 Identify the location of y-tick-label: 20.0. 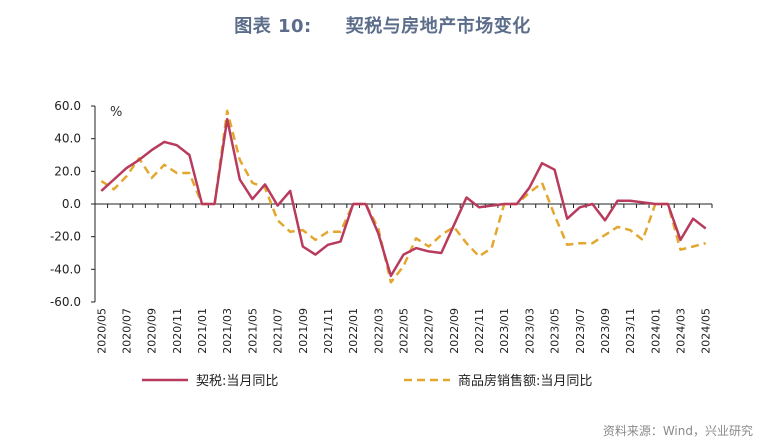
(67, 171).